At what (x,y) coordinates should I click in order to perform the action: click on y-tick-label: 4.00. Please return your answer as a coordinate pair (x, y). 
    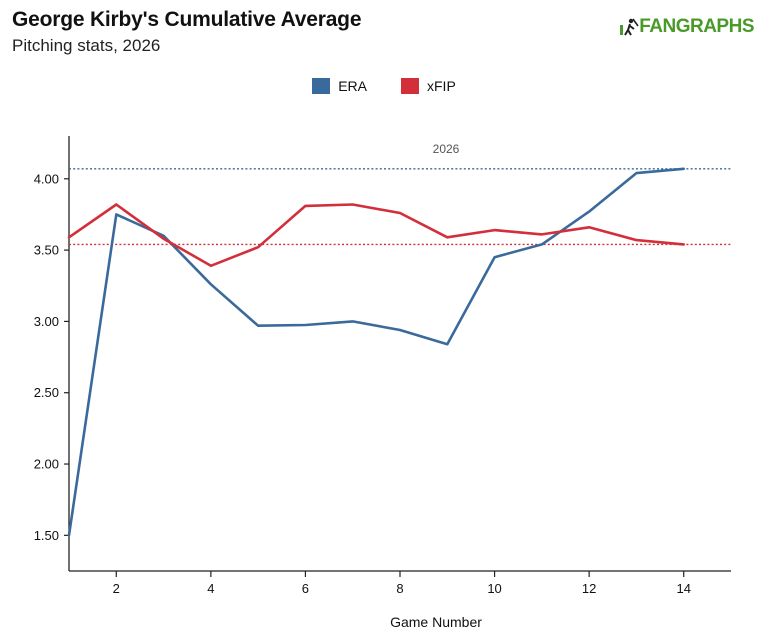
    Looking at the image, I should click on (46, 178).